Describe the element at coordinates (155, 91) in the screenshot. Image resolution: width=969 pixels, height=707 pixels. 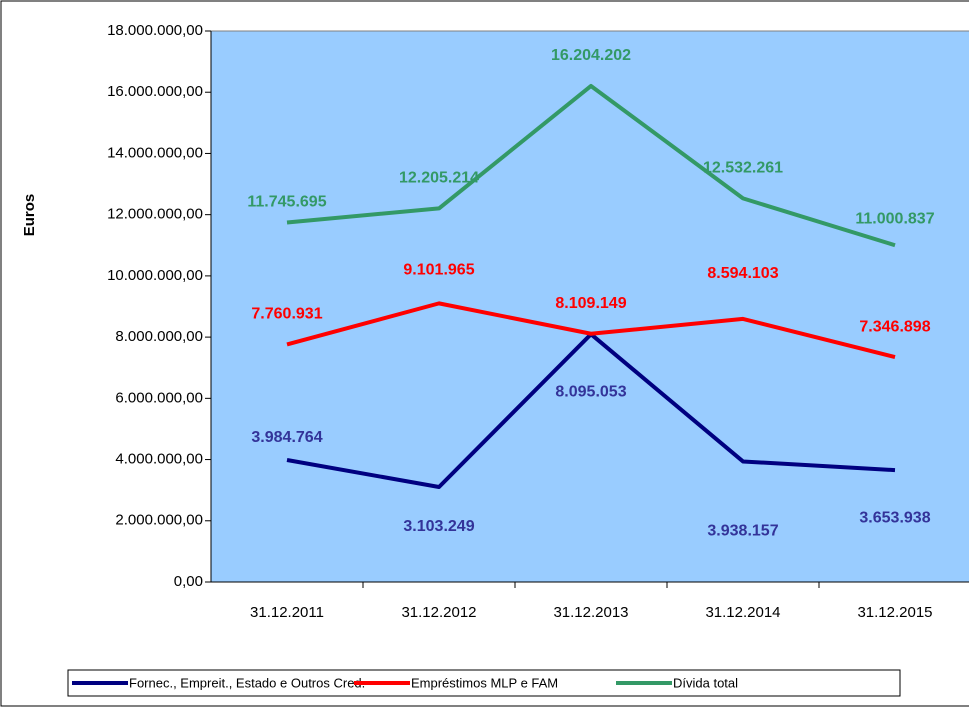
I see `y-tick-label: 16.000.000,00` at that location.